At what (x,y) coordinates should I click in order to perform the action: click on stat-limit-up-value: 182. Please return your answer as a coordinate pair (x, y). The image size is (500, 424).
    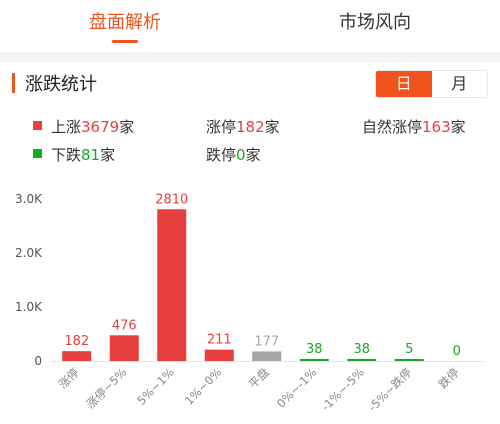
    Looking at the image, I should click on (250, 127).